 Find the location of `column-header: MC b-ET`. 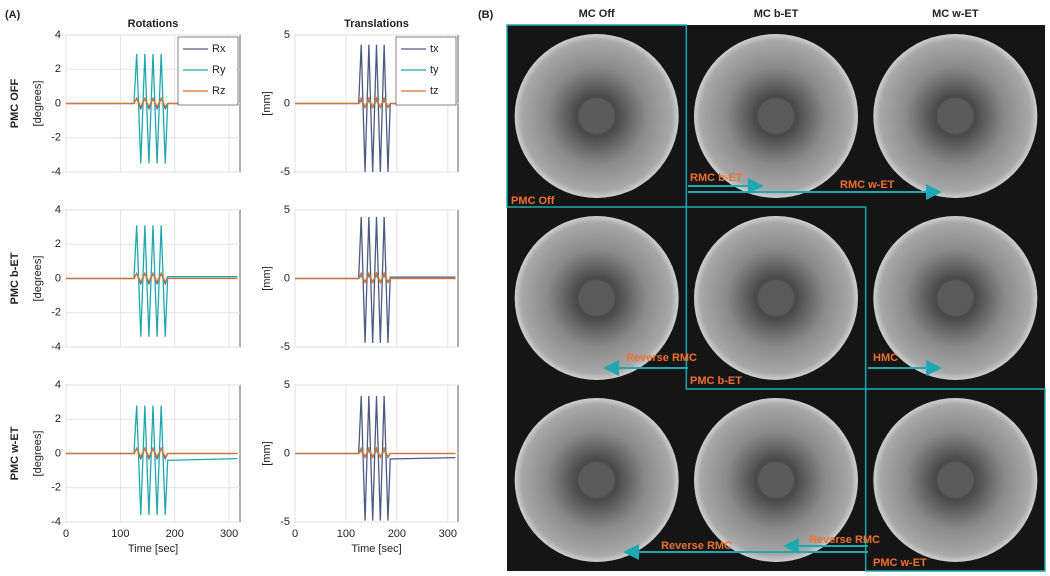

column-header: MC b-ET is located at coordinates (776, 14).